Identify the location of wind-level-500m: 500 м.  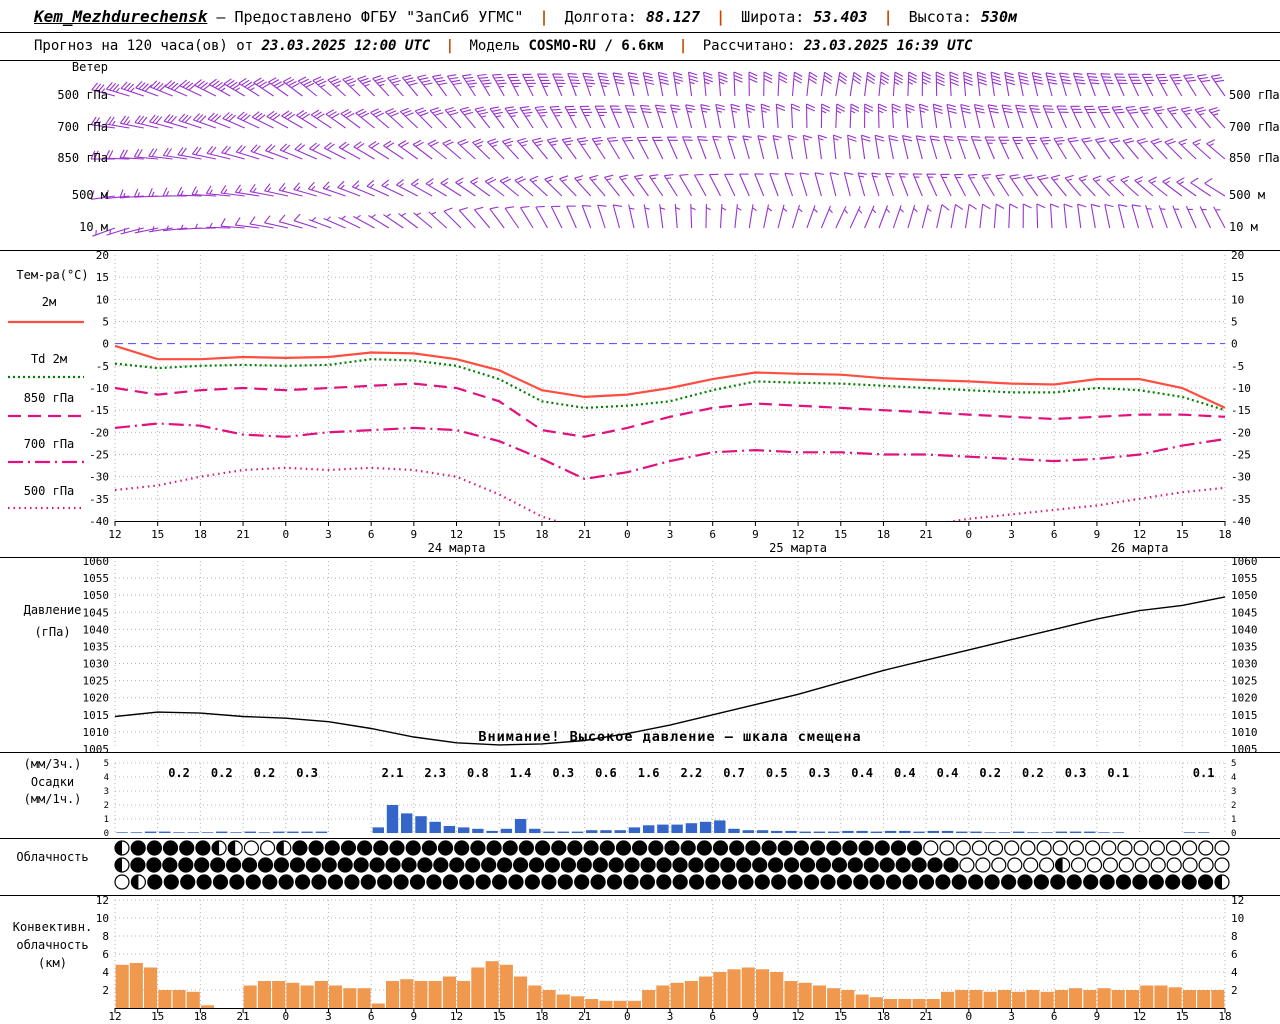
(89, 195).